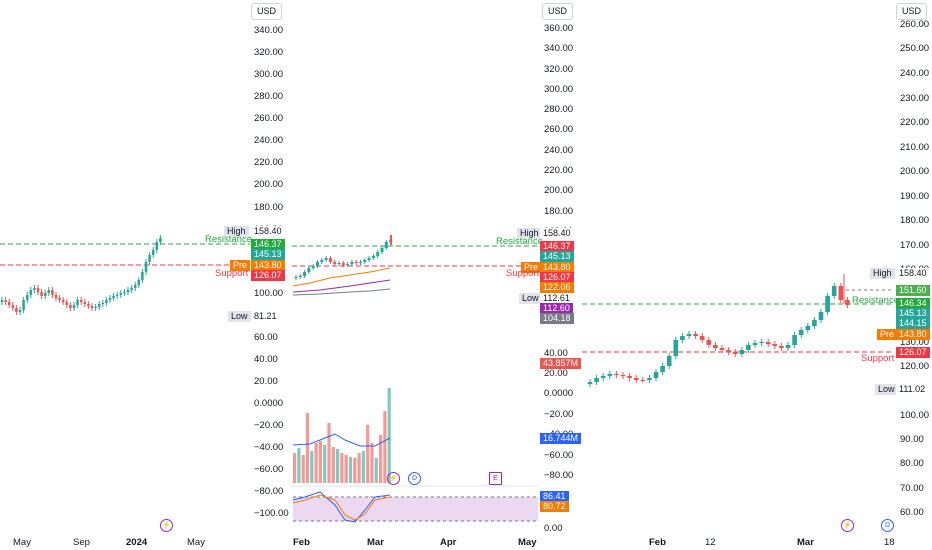 The image size is (932, 550). I want to click on pre-label: Pre, so click(531, 267).